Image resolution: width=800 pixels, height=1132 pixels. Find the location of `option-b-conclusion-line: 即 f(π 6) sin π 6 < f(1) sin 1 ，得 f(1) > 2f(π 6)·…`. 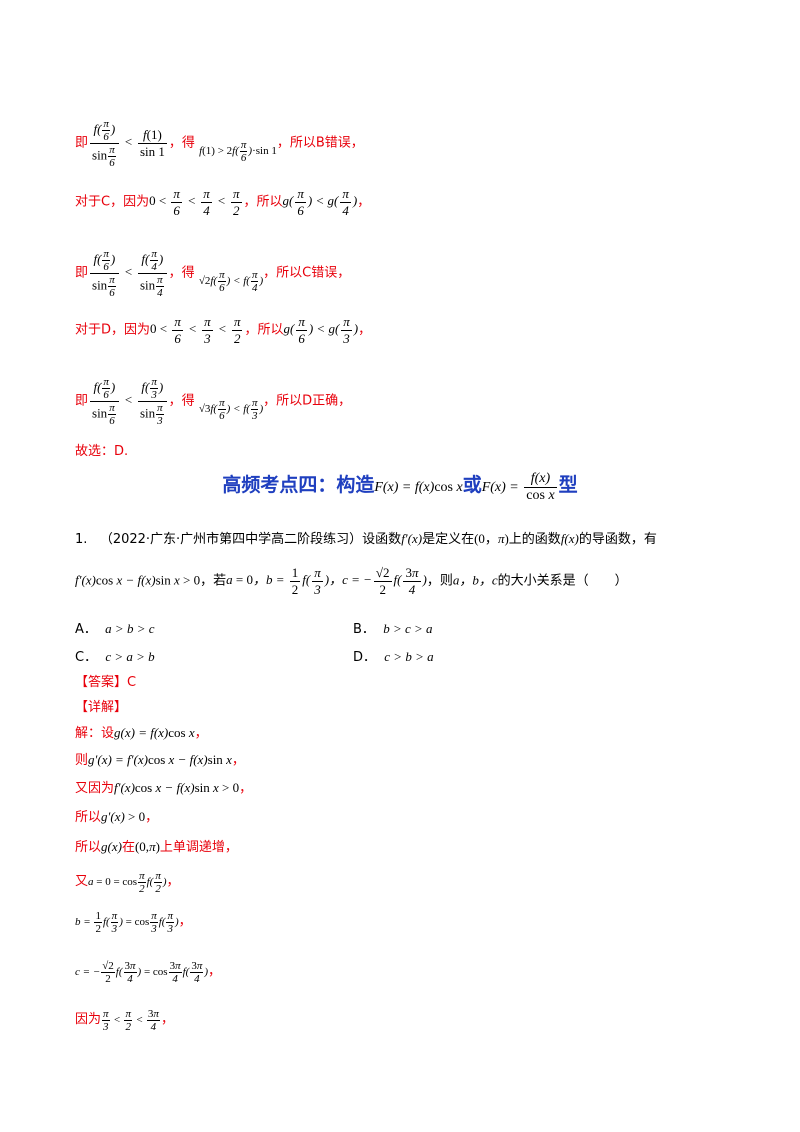

option-b-conclusion-line: 即 f(π 6) sin π 6 < f(1) sin 1 ，得 f(1) > 2f(π 6)·… is located at coordinates (219, 143).